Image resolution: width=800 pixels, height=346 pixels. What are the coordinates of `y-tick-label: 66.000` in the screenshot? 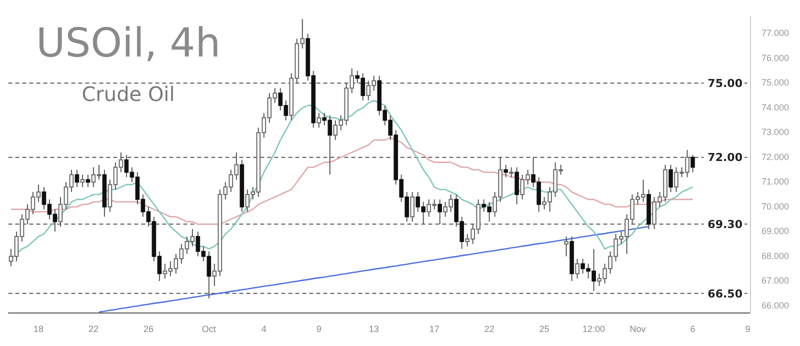 It's located at (775, 305).